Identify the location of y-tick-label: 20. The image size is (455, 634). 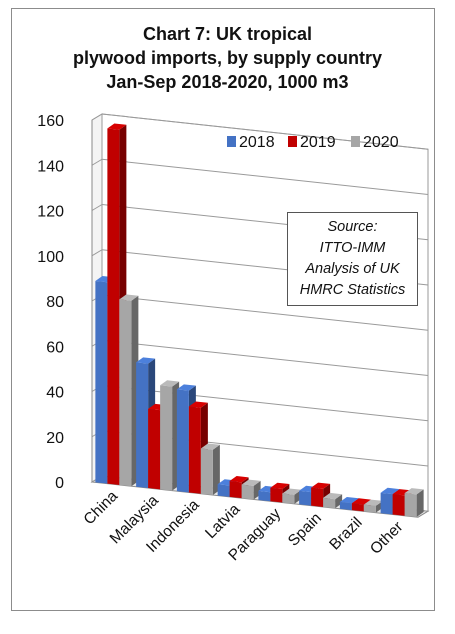
(55, 438).